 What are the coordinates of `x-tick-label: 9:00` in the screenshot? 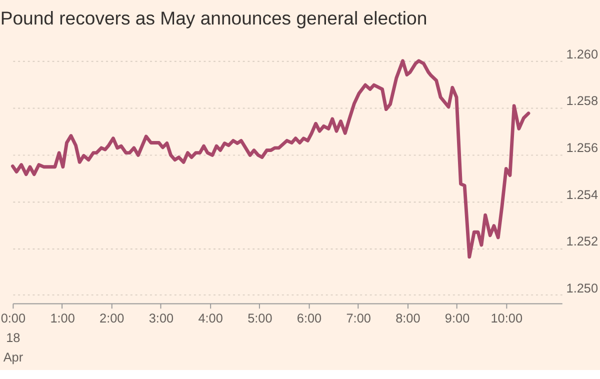 It's located at (457, 318).